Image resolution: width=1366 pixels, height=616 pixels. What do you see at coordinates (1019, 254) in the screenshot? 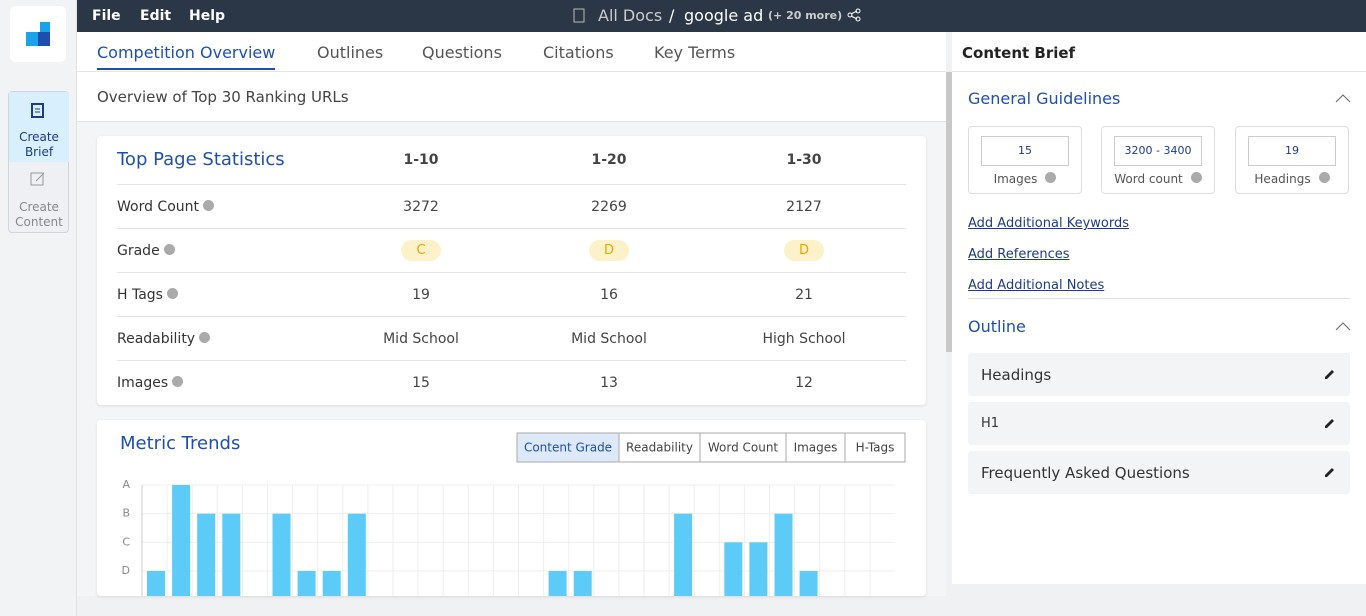
I see `guideline-link: Add References` at bounding box center [1019, 254].